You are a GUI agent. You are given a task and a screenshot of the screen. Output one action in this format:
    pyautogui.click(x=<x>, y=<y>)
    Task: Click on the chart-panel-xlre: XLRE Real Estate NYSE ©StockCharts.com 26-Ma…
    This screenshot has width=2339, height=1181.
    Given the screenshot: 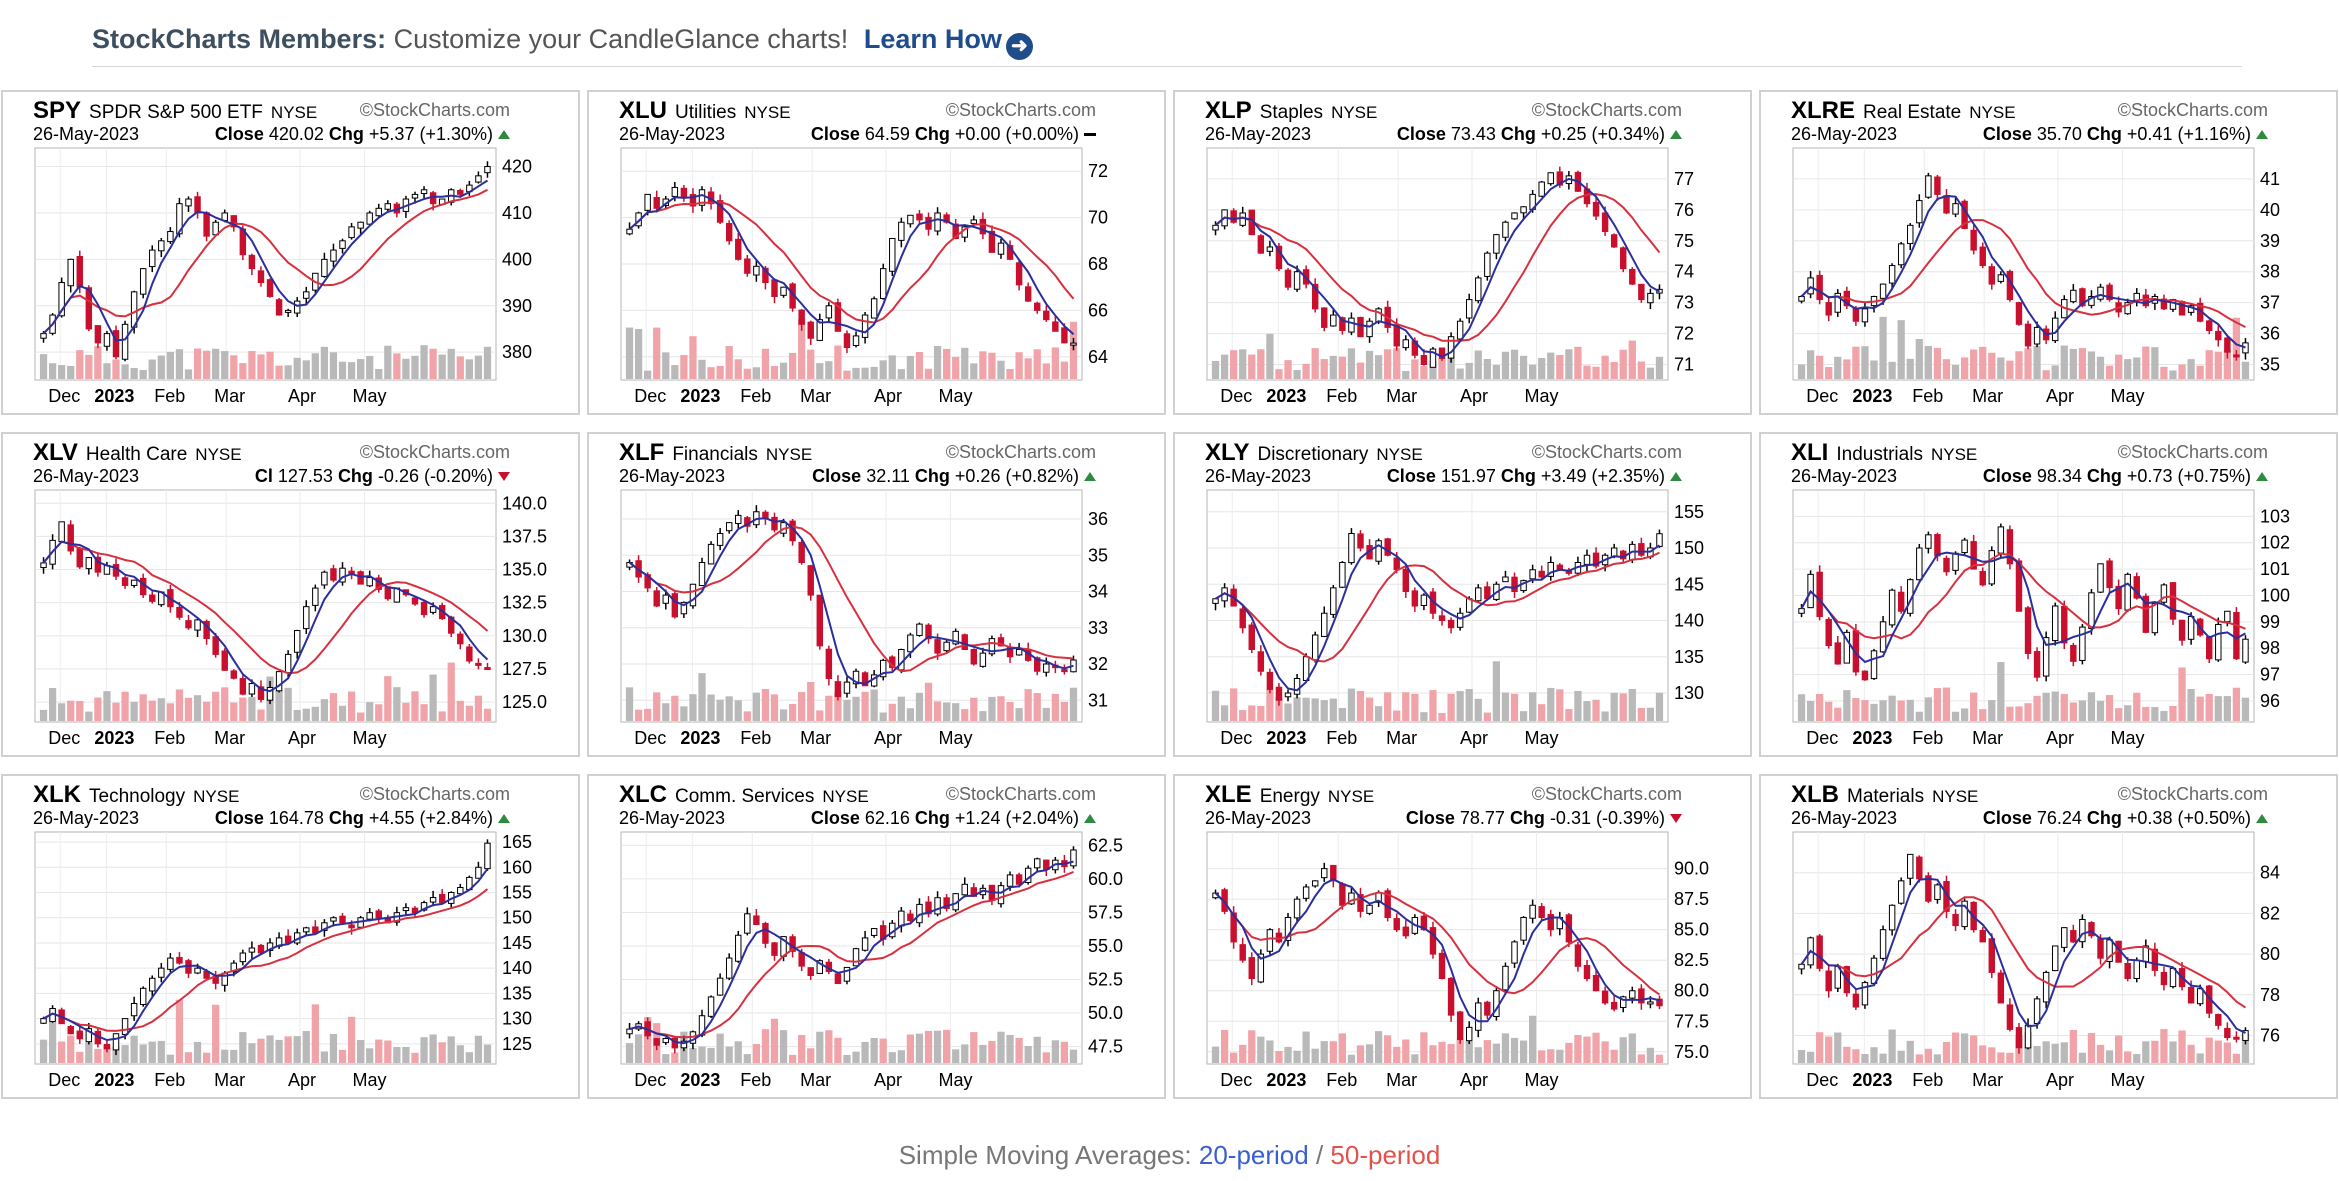 What is the action you would take?
    pyautogui.click(x=2048, y=252)
    